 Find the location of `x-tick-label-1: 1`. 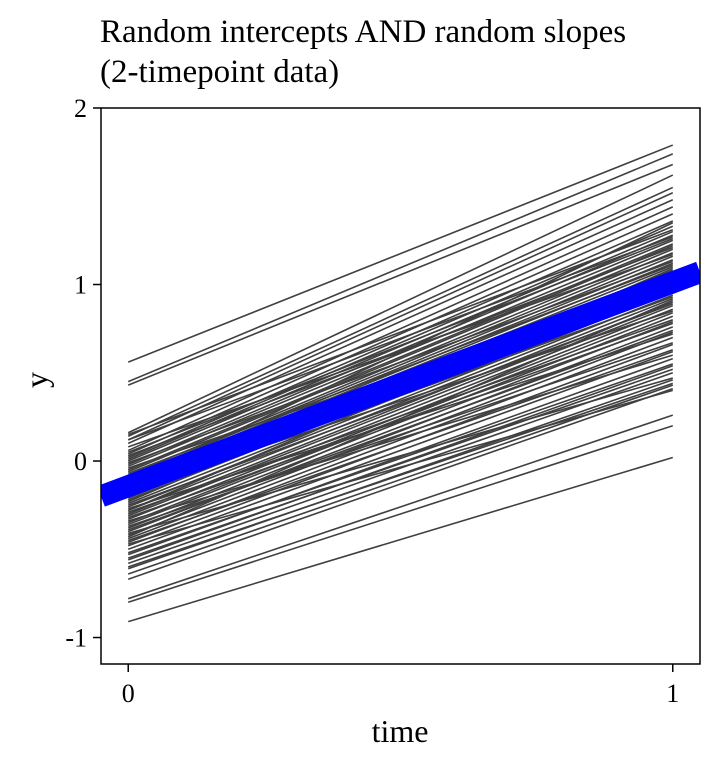

x-tick-label-1: 1 is located at coordinates (672, 693).